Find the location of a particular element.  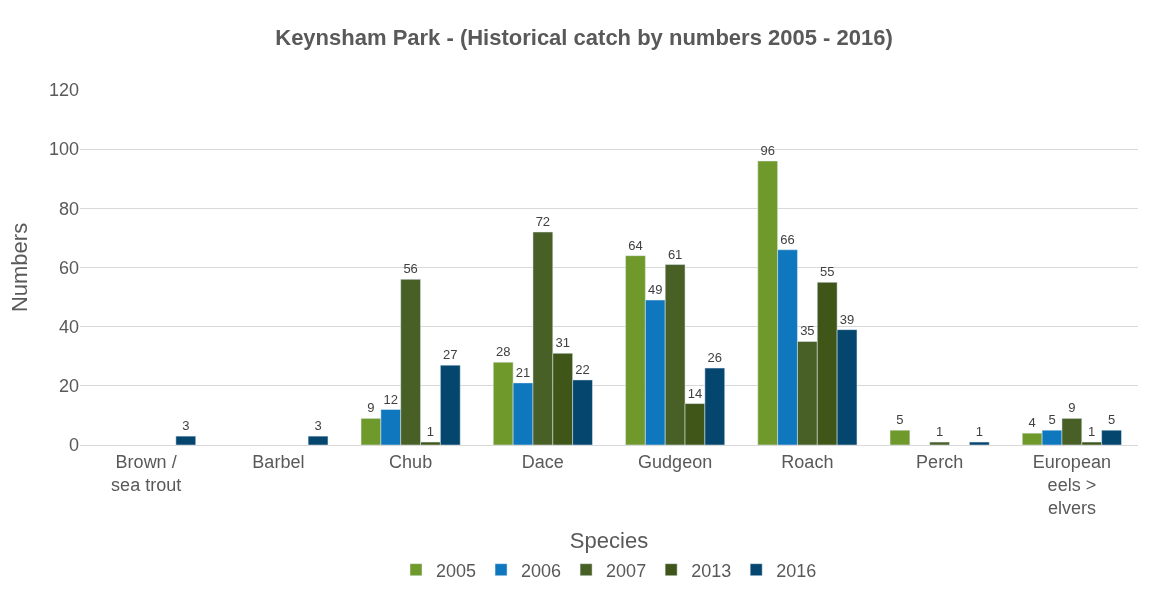

y-tick-label: 0 is located at coordinates (73, 445).